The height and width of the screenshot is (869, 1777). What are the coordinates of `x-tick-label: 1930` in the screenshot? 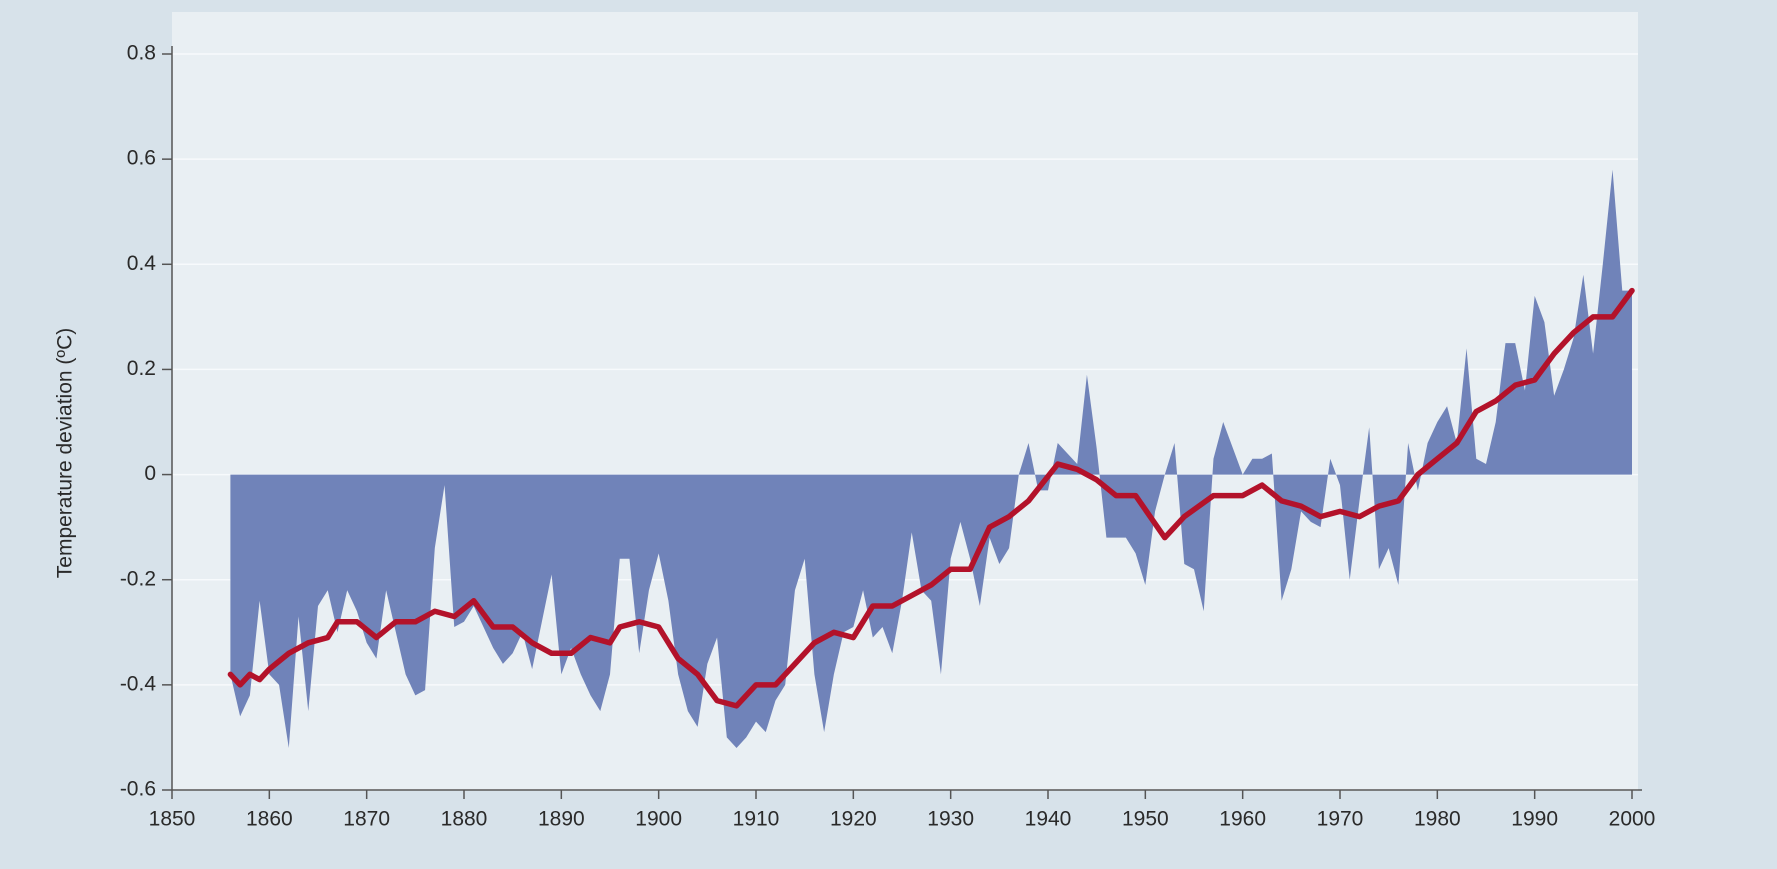 It's located at (950, 819).